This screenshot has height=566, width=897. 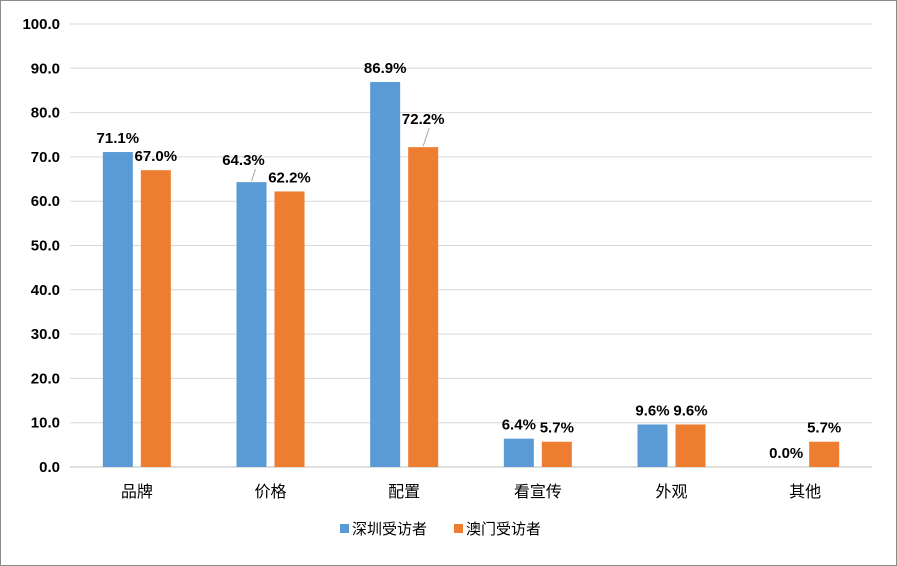 I want to click on y-tick-label: 80.0, so click(x=45, y=113).